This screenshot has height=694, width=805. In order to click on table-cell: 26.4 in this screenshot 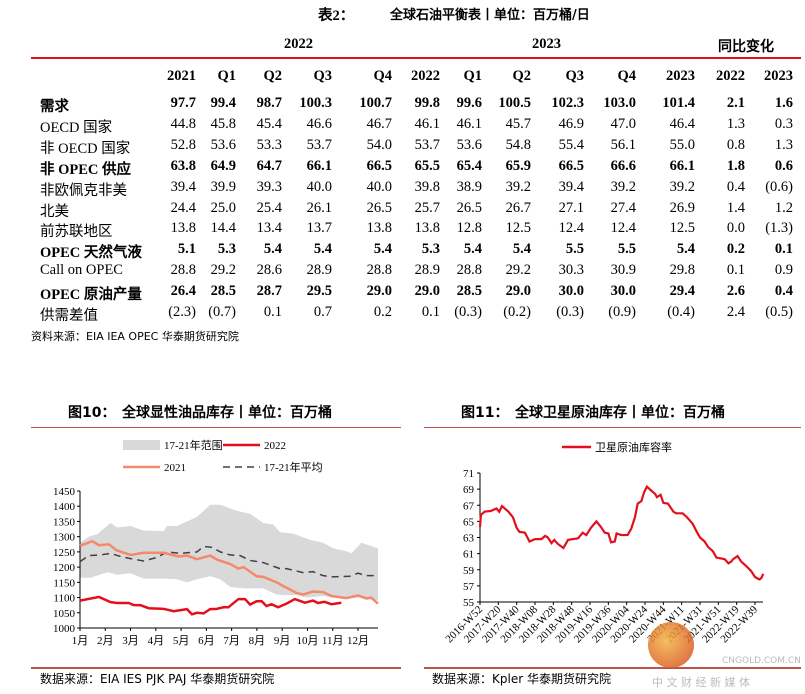, I will do `click(183, 291)`.